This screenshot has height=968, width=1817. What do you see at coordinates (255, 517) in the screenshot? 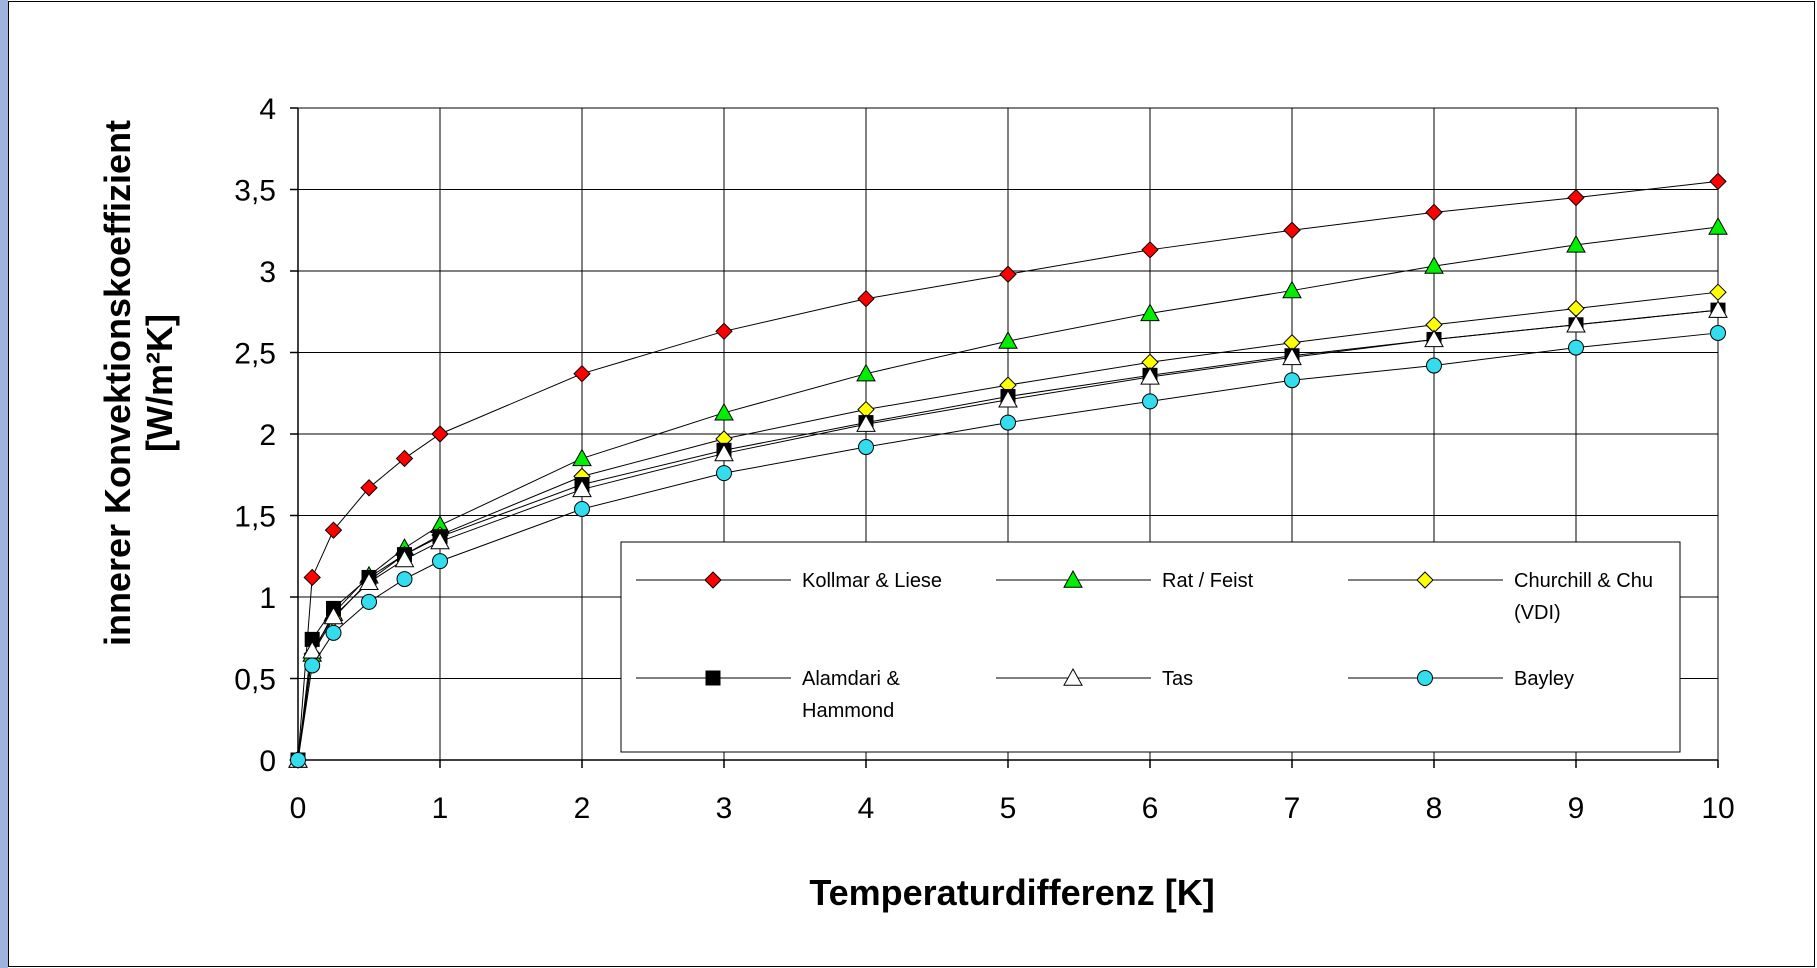
I see `y-tick-label: 1,5` at bounding box center [255, 517].